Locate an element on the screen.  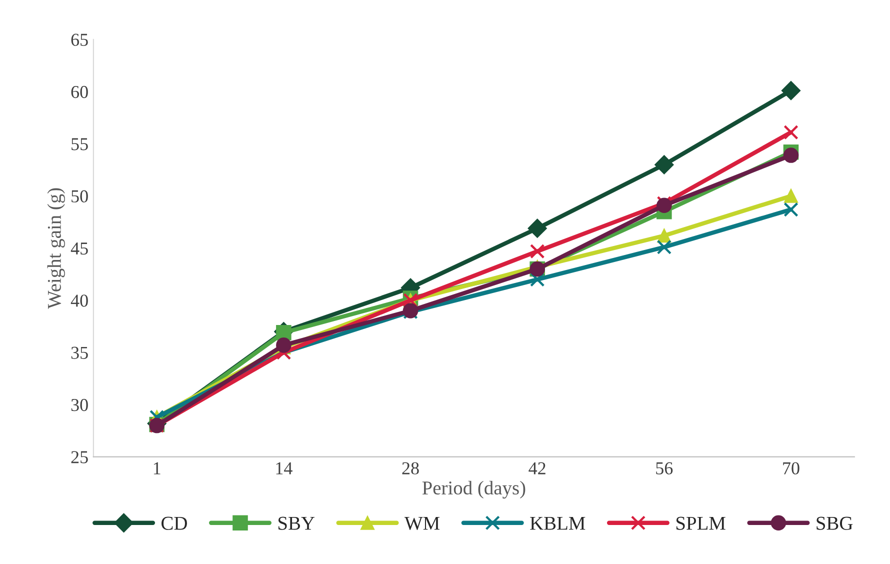
y-tick-label: 60 is located at coordinates (79, 92).